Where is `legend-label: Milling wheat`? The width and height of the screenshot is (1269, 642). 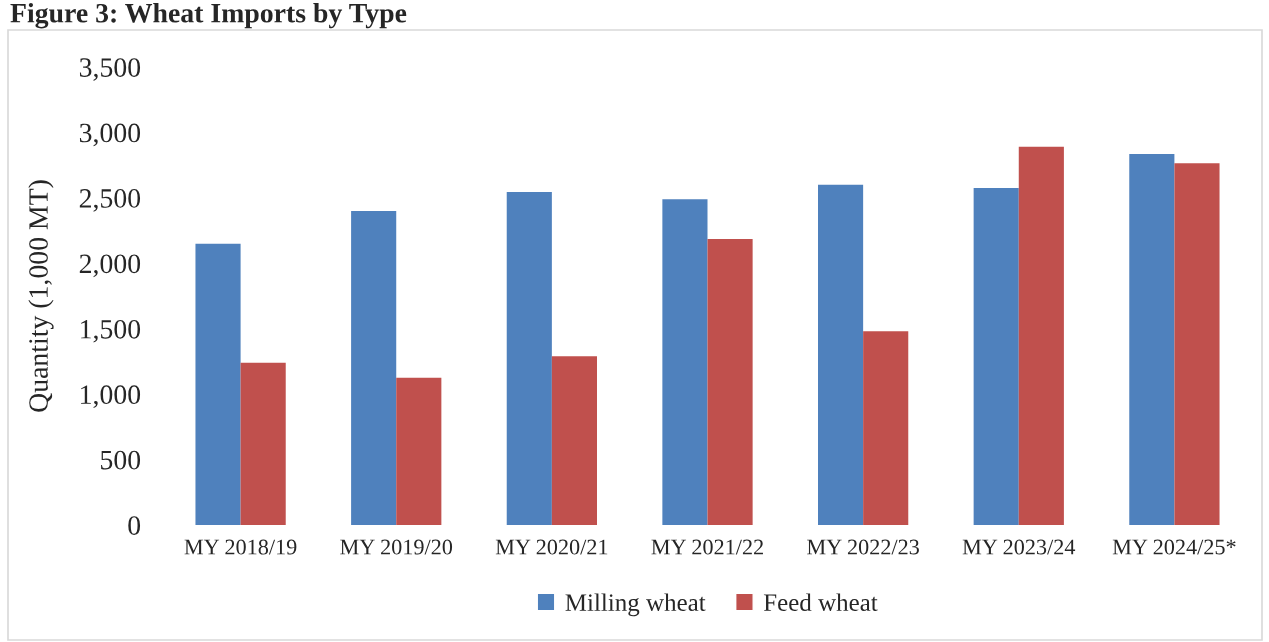
legend-label: Milling wheat is located at coordinates (635, 605).